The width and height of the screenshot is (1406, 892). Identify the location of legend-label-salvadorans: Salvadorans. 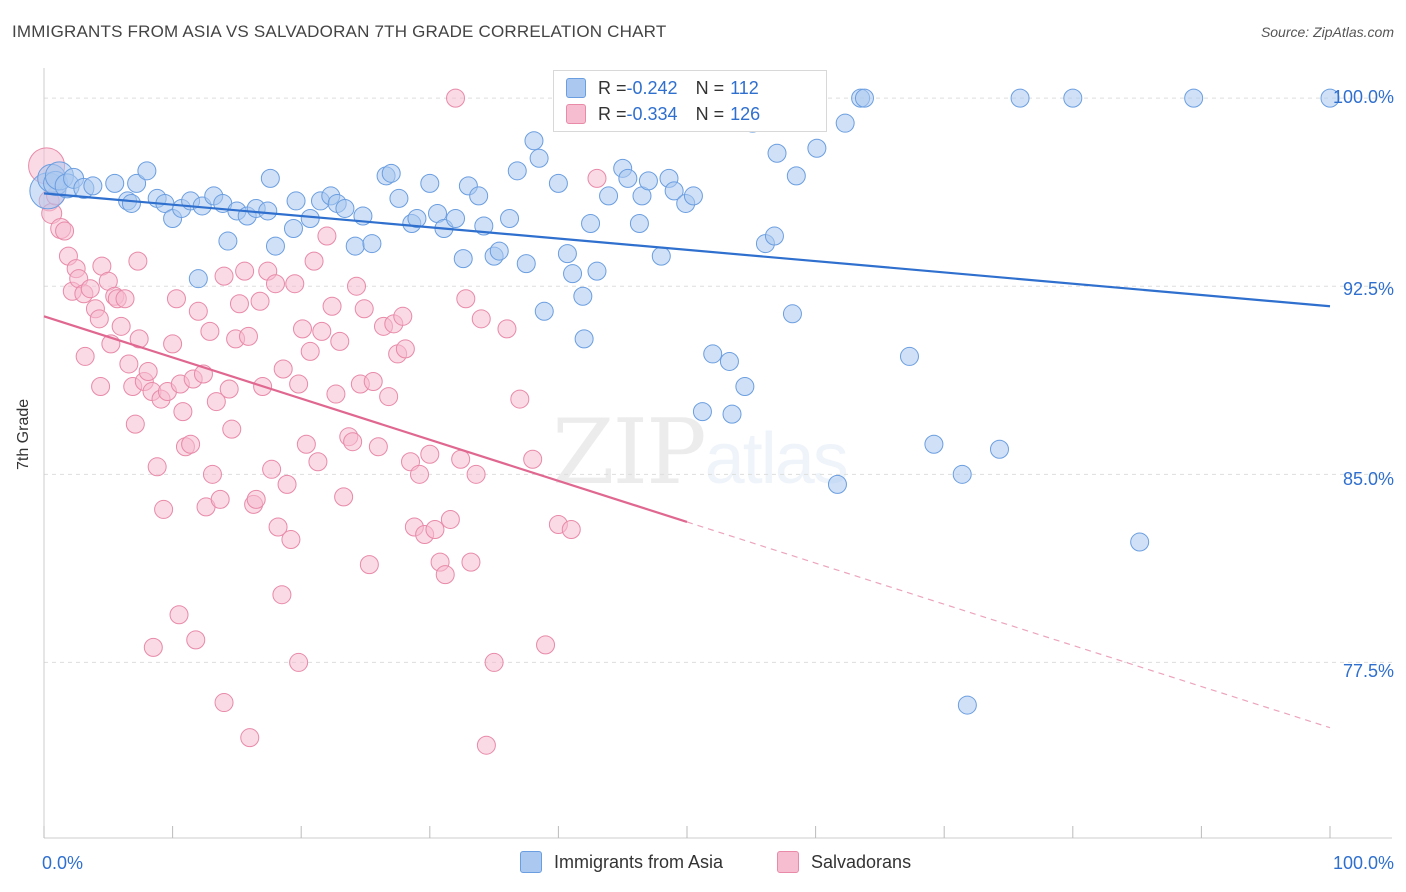
(861, 861).